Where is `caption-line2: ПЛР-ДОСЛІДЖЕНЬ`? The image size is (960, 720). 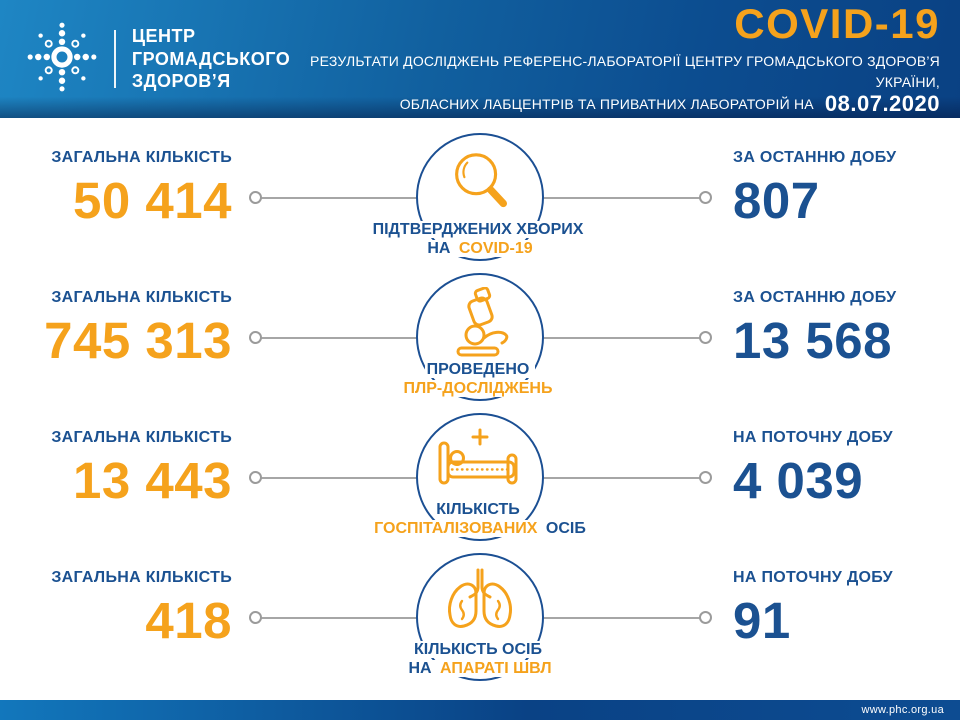
caption-line2: ПЛР-ДОСЛІДЖЕНЬ is located at coordinates (480, 388).